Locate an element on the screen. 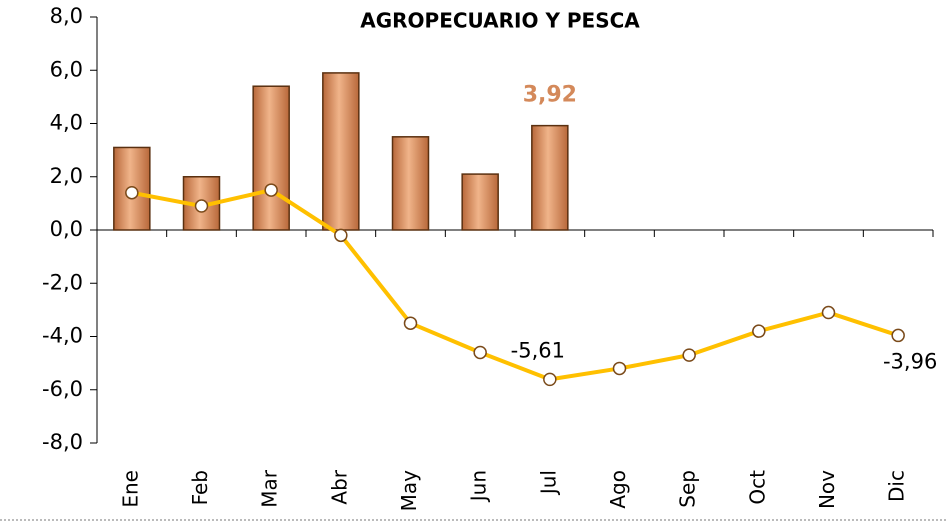 This screenshot has height=531, width=947. y-tick-label: 4,0 is located at coordinates (66, 123).